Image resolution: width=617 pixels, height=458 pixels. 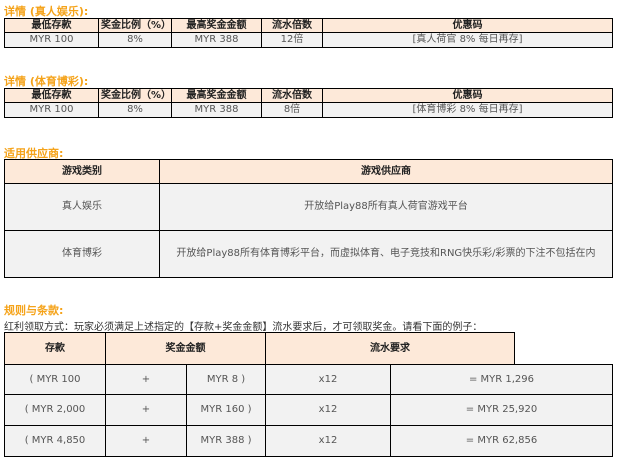 I want to click on table-row: ( MYR 100 + MYR 8 ) x12 = MYR 1,296, so click(x=308, y=379).